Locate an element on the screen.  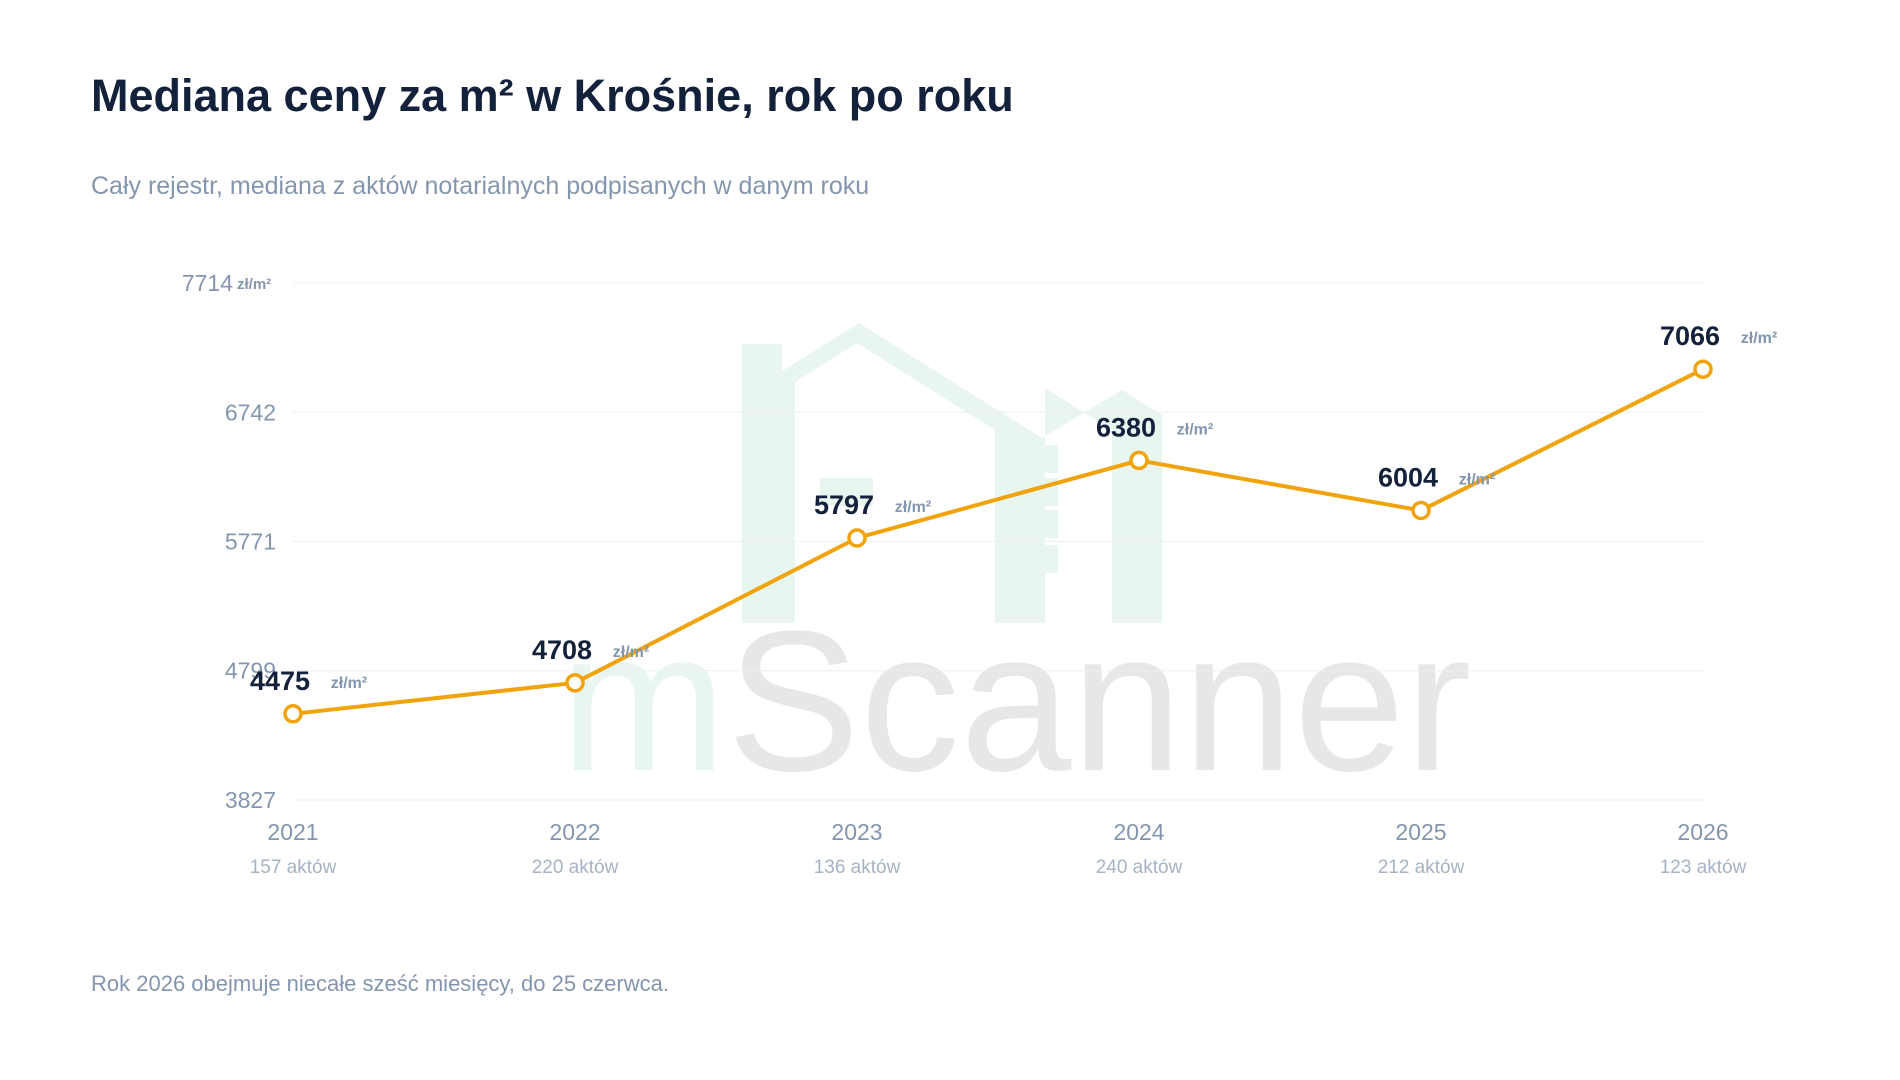
y-axis: 3827 4799 5771 6742 7714 zł/m² is located at coordinates (229, 541).